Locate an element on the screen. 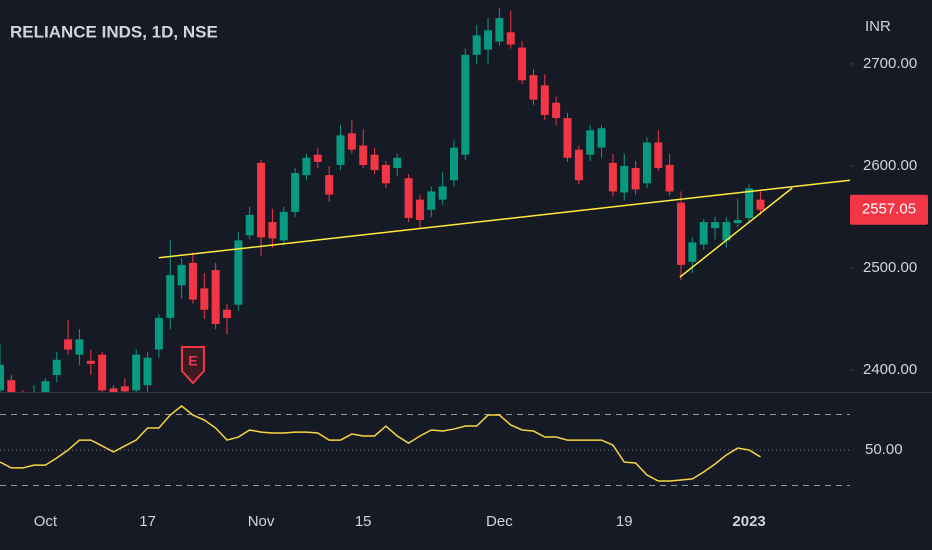  x-tick-label: 15 is located at coordinates (363, 521).